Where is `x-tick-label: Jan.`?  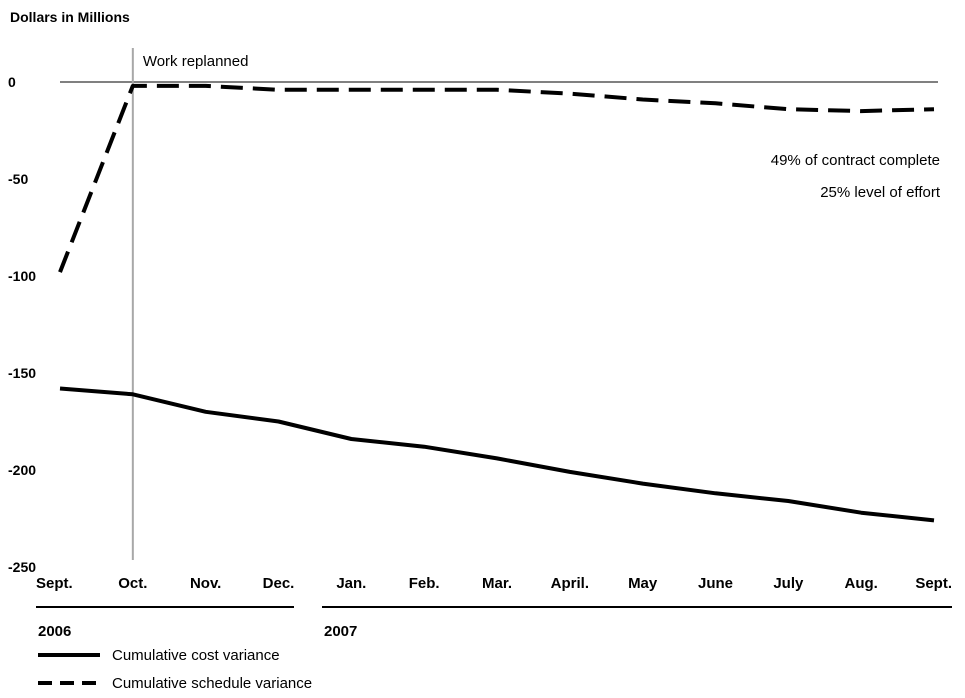
x-tick-label: Jan. is located at coordinates (351, 583).